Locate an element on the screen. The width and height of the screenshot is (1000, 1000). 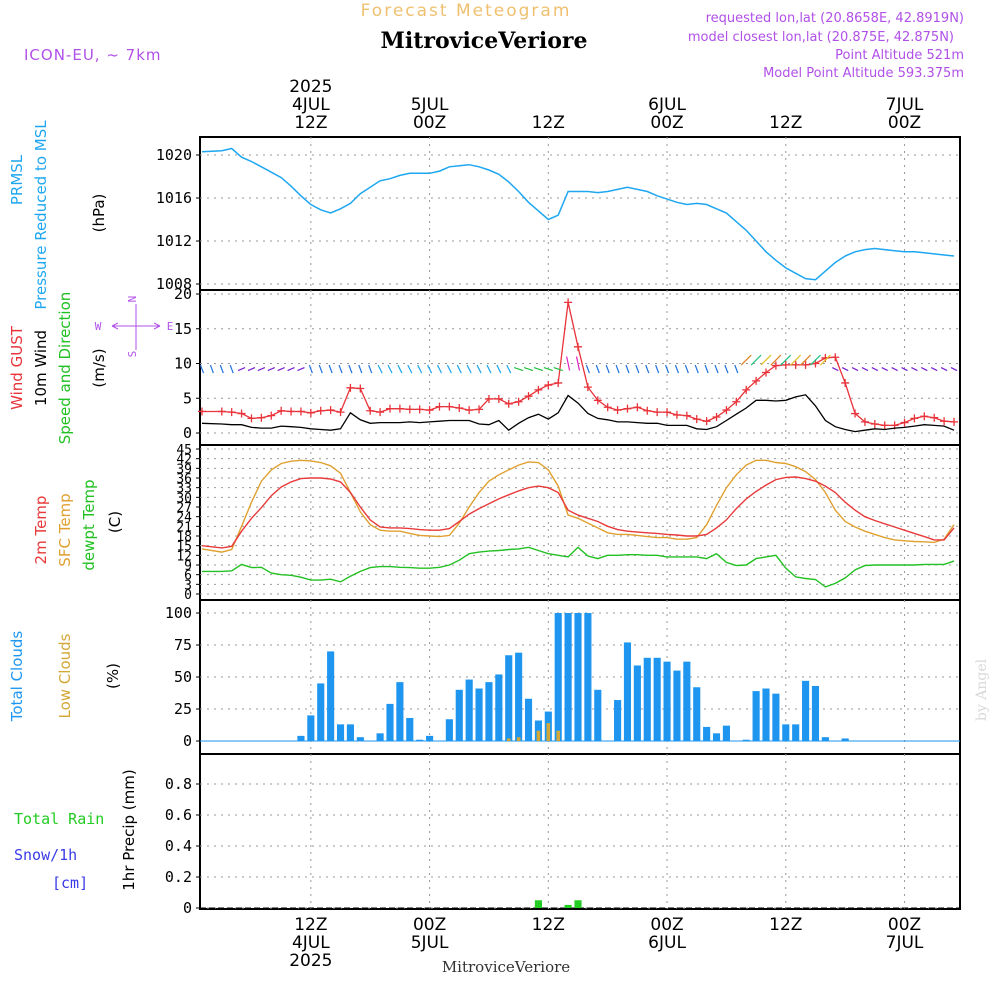
label-dewpt-temp: dewpt Temp is located at coordinates (89, 524).